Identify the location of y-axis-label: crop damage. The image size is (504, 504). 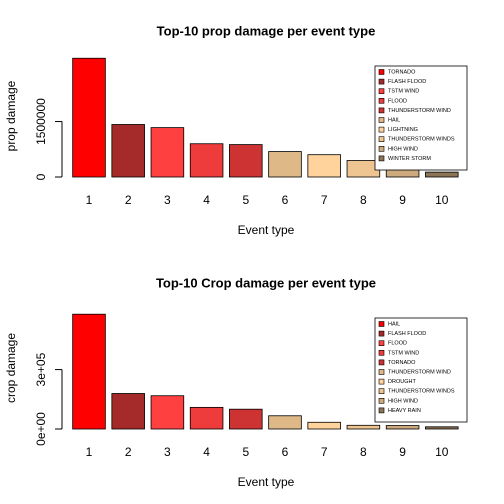
(11, 368).